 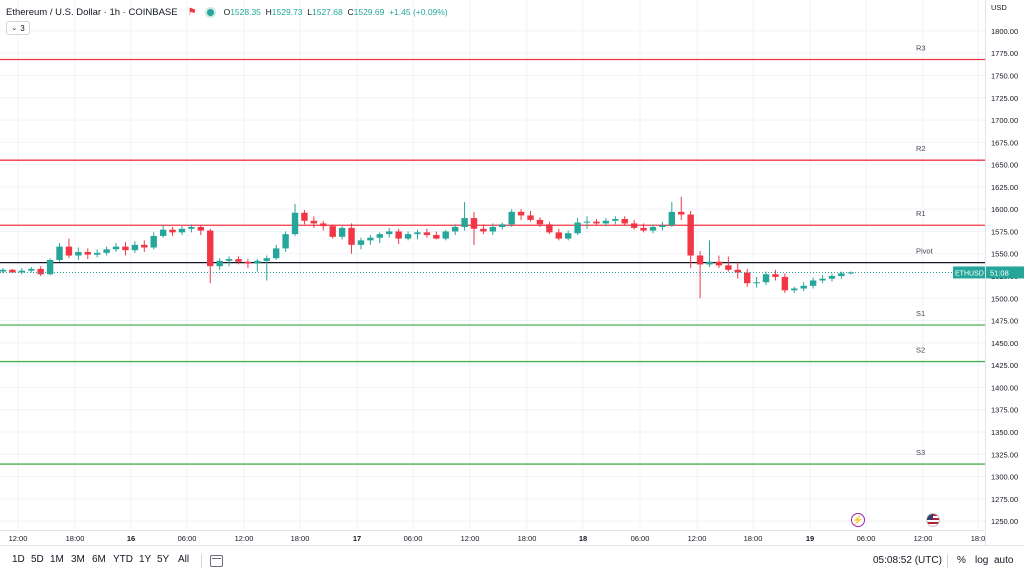 What do you see at coordinates (22, 28) in the screenshot?
I see `indicator-count: 3` at bounding box center [22, 28].